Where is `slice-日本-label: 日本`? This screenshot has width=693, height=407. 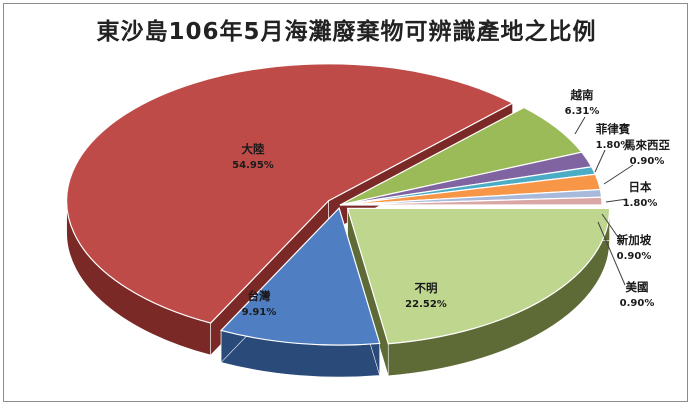 slice-日本-label: 日本 is located at coordinates (640, 187).